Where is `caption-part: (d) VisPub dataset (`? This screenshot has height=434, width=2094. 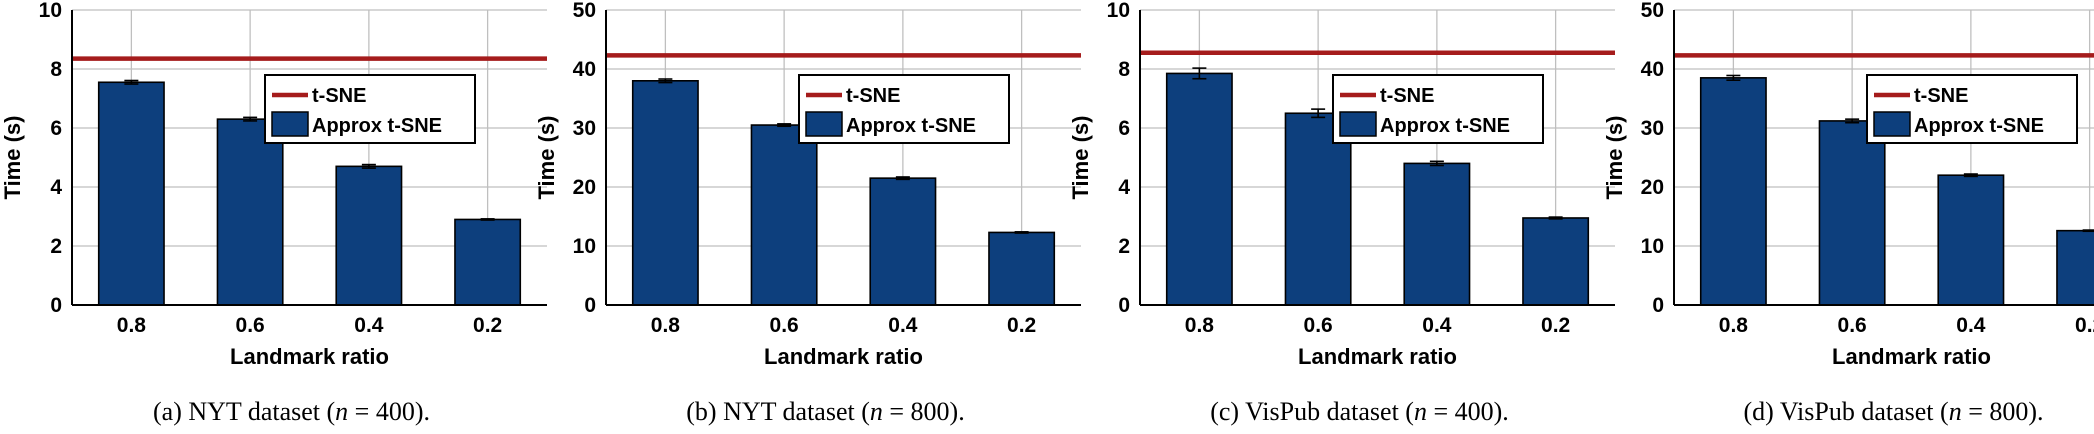
caption-part: (d) VisPub dataset ( is located at coordinates (1845, 411).